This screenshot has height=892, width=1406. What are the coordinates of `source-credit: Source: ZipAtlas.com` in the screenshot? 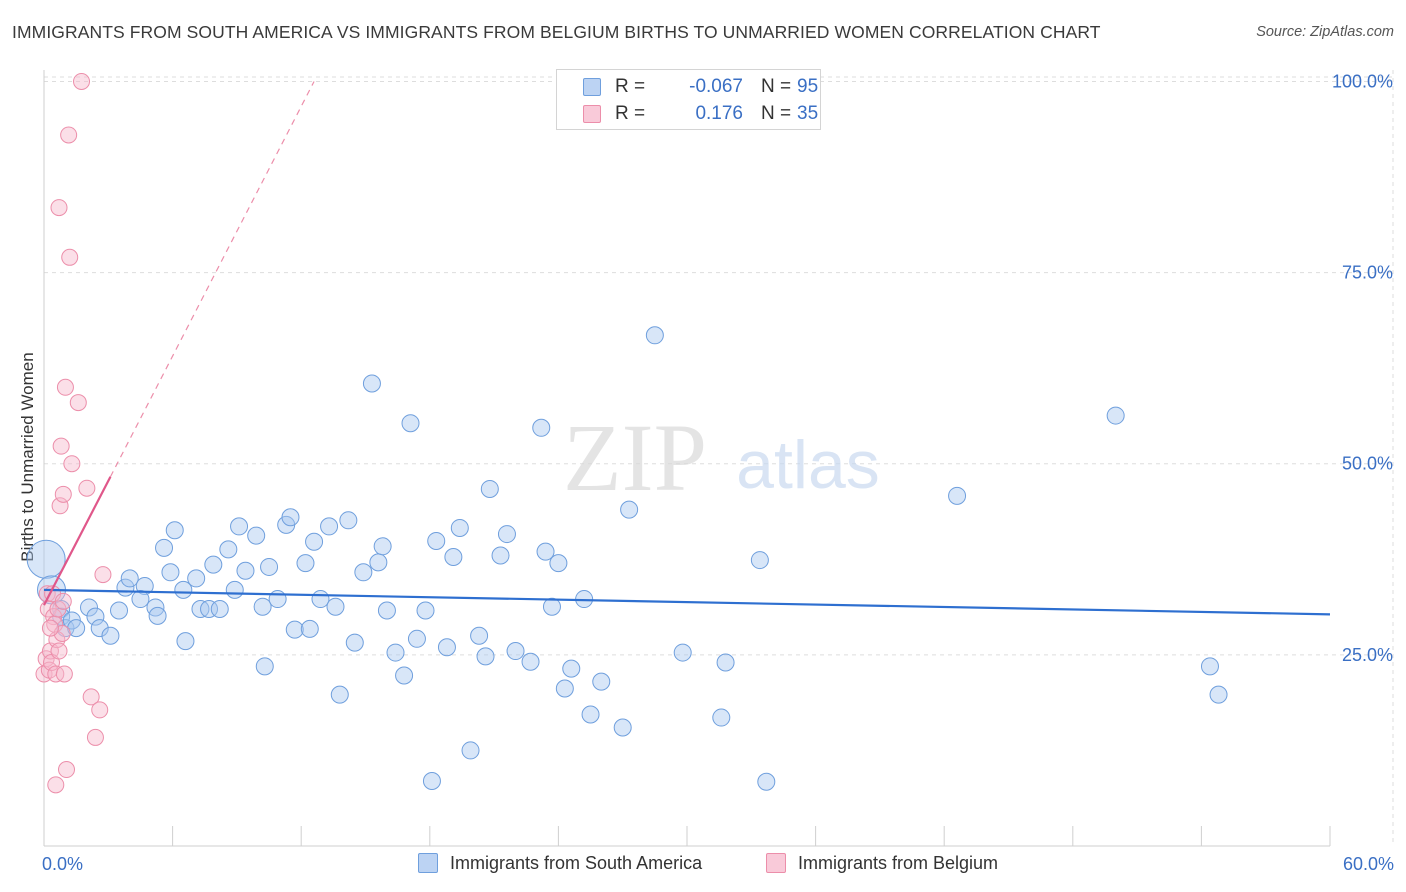 It's located at (1325, 32).